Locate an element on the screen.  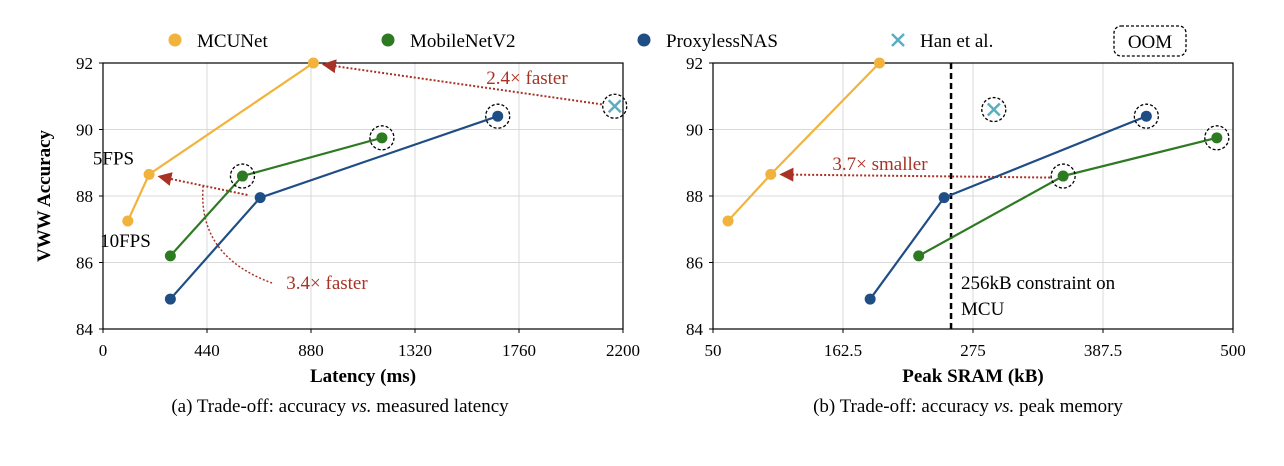
x-tick-label: 500 is located at coordinates (1233, 350).